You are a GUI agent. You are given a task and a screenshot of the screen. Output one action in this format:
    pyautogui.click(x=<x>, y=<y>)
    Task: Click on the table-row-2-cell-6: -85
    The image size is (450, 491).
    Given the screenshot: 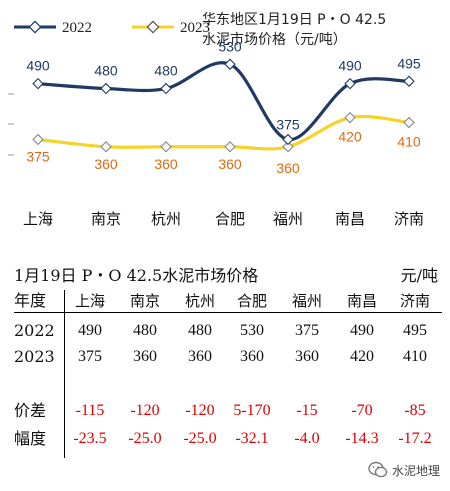 What is the action you would take?
    pyautogui.click(x=415, y=410)
    